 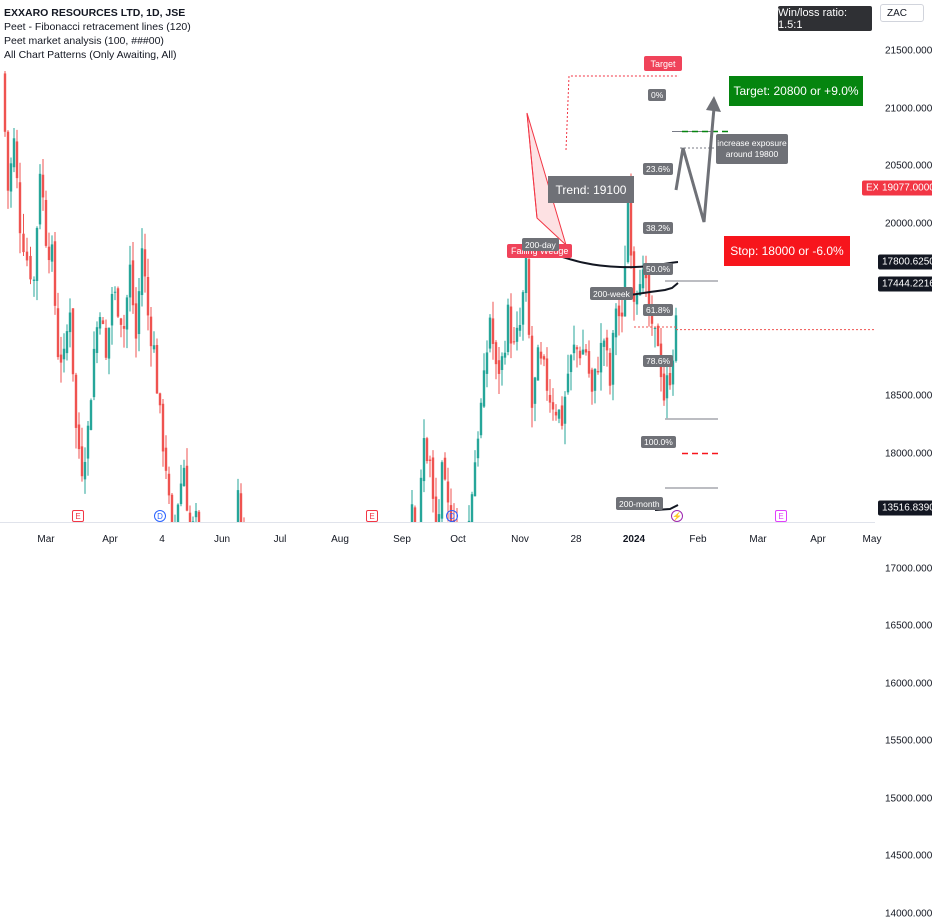 I want to click on legend-indicator-market: Peet market analysis (100, ###00), so click(x=84, y=41).